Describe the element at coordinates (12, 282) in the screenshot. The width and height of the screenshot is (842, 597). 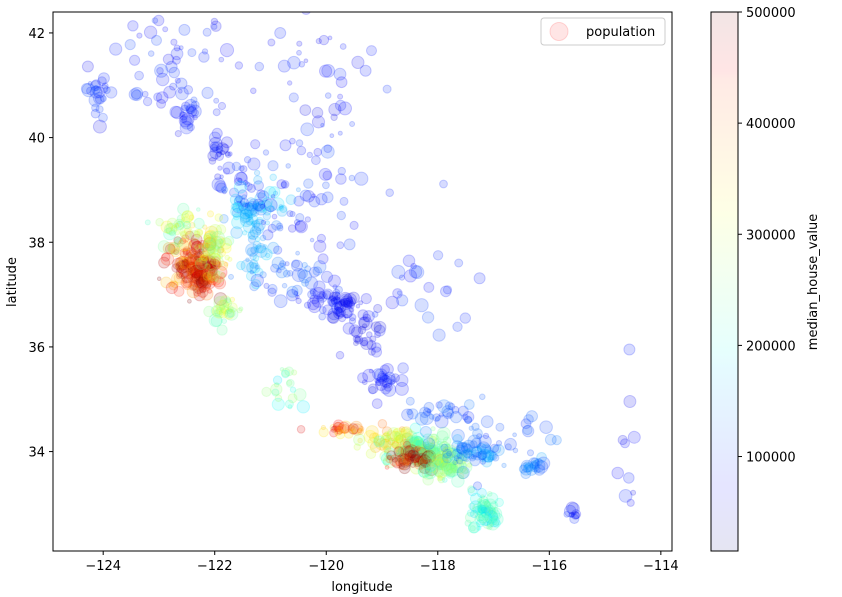
I see `y-axis-label: latitude` at that location.